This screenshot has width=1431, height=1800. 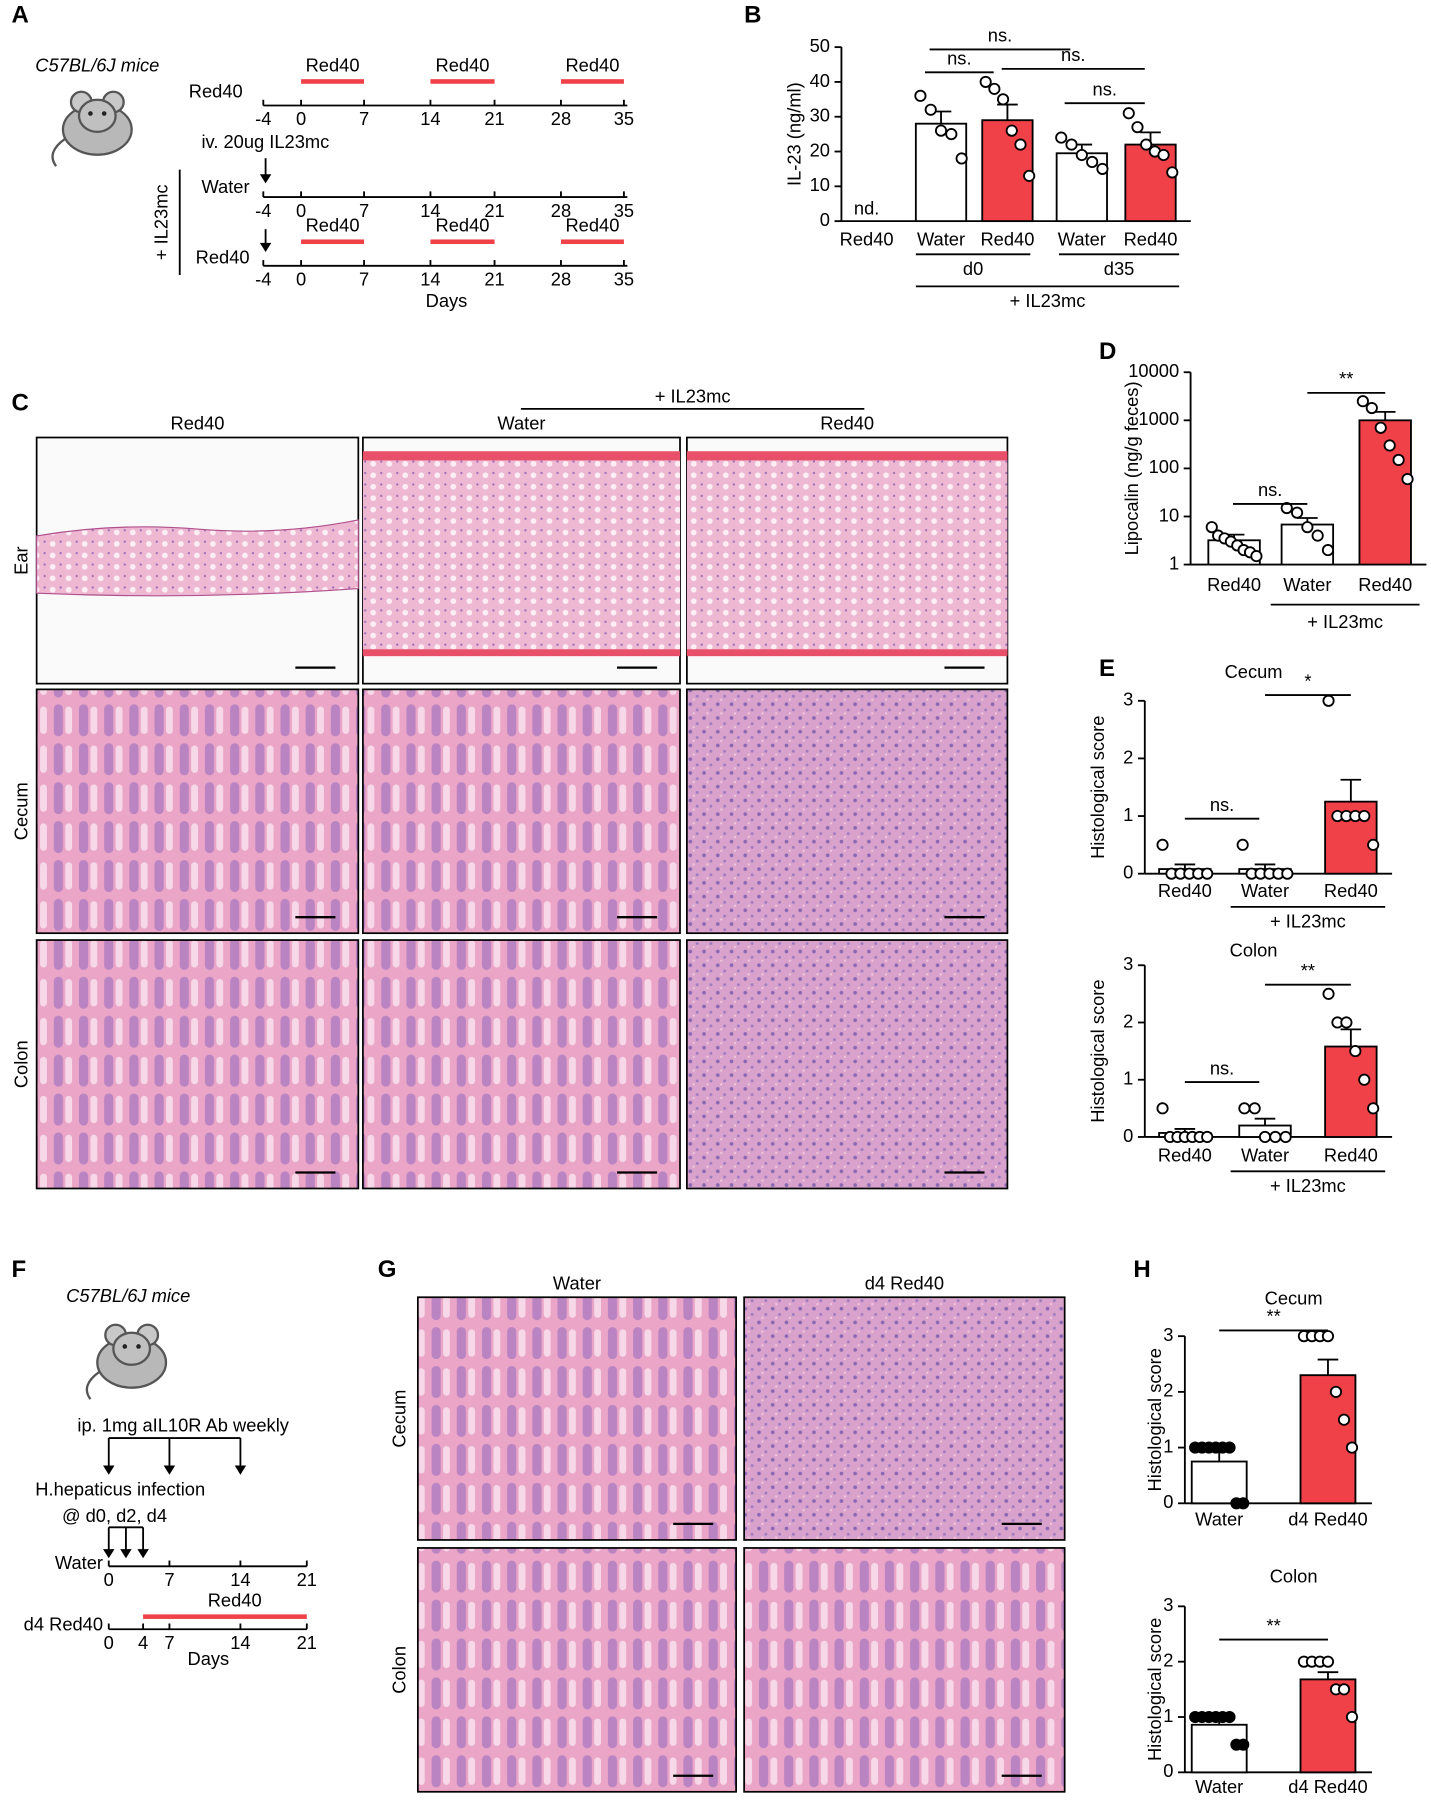 What do you see at coordinates (18, 1269) in the screenshot?
I see `panel-label: F` at bounding box center [18, 1269].